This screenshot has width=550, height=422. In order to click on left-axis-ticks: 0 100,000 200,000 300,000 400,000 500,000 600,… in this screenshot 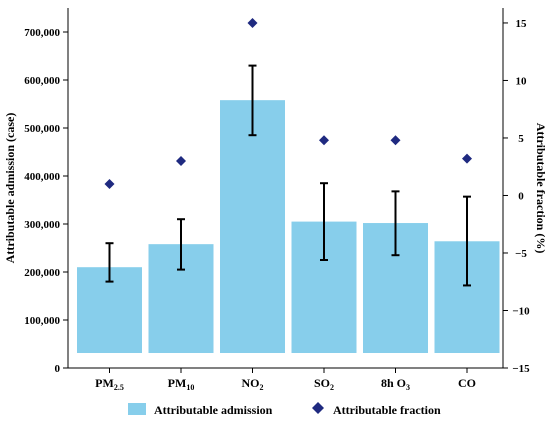, I will do `click(46, 201)`.